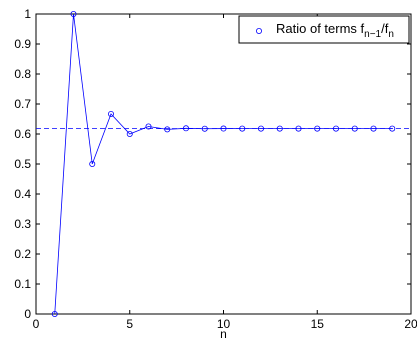  I want to click on x-axis-label: n, so click(223, 334).